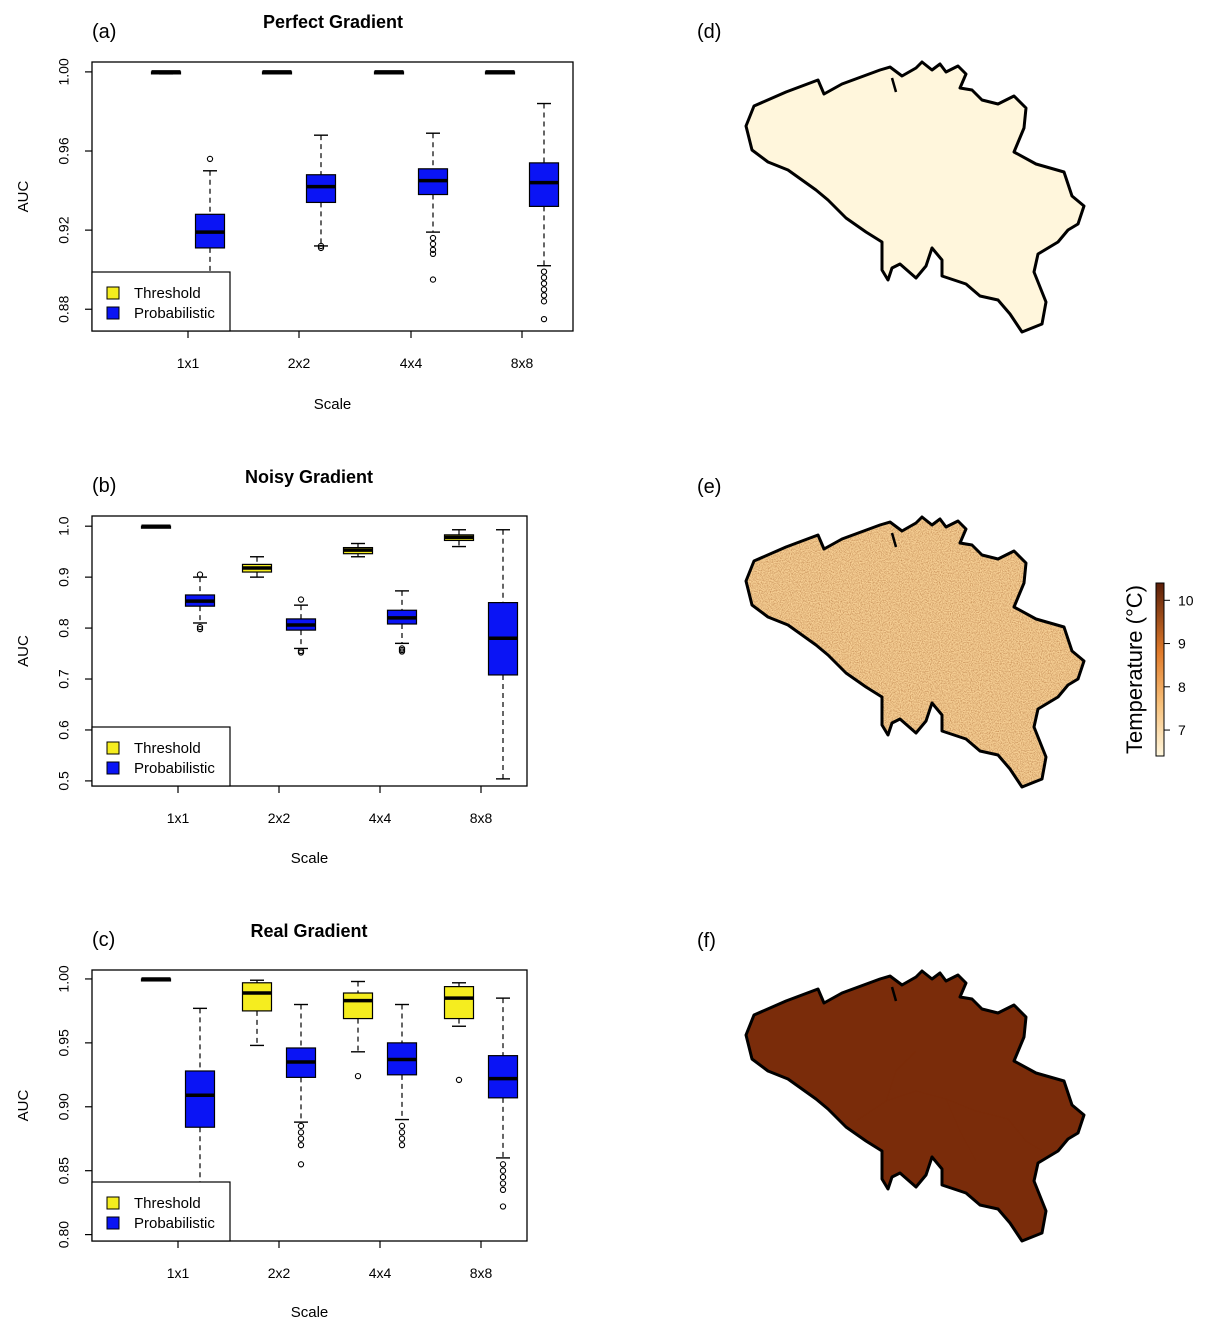 The height and width of the screenshot is (1320, 1210). I want to click on chart-title: Perfect Gradient, so click(333, 22).